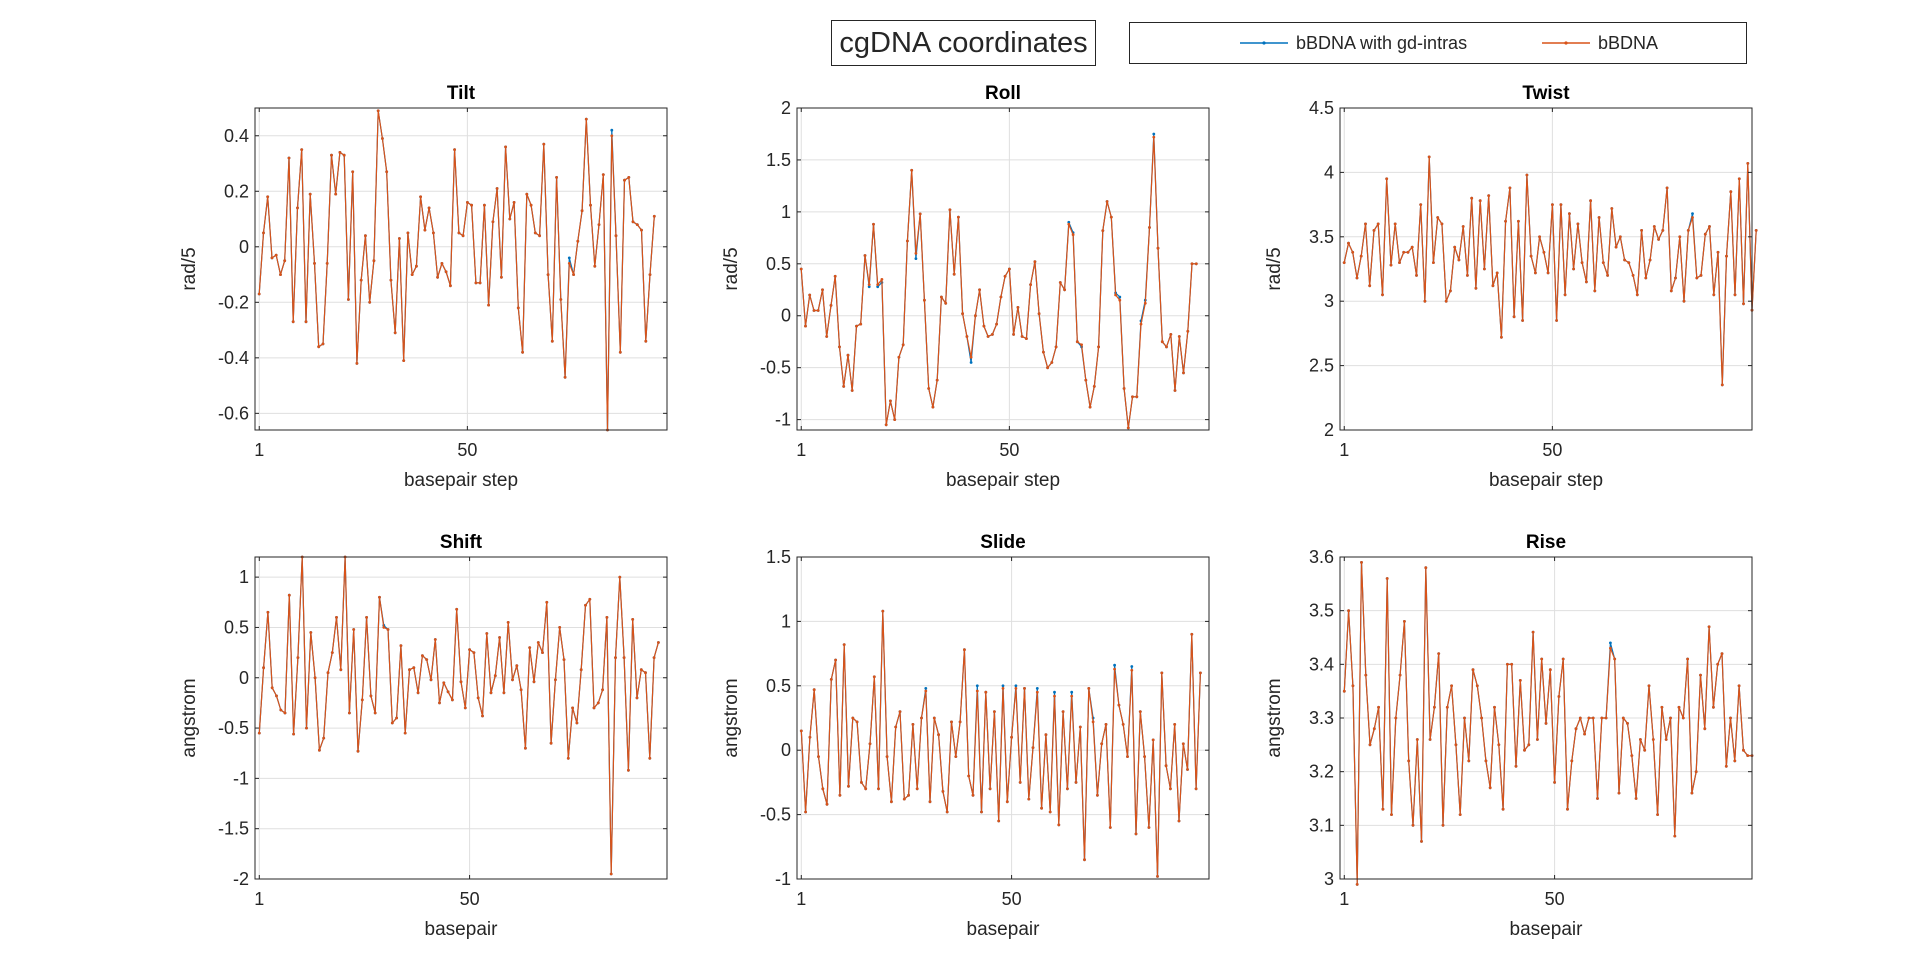 This screenshot has width=1920, height=975. I want to click on y-tick-label: -0.5, so click(775, 368).